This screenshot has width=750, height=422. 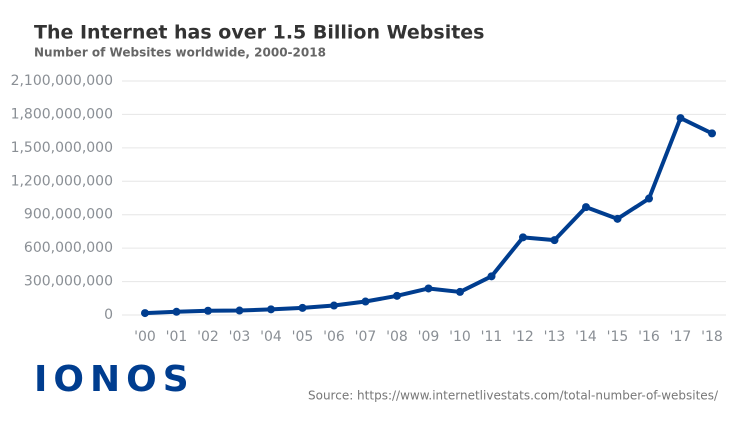 I want to click on x-tick-label: '01, so click(x=177, y=337).